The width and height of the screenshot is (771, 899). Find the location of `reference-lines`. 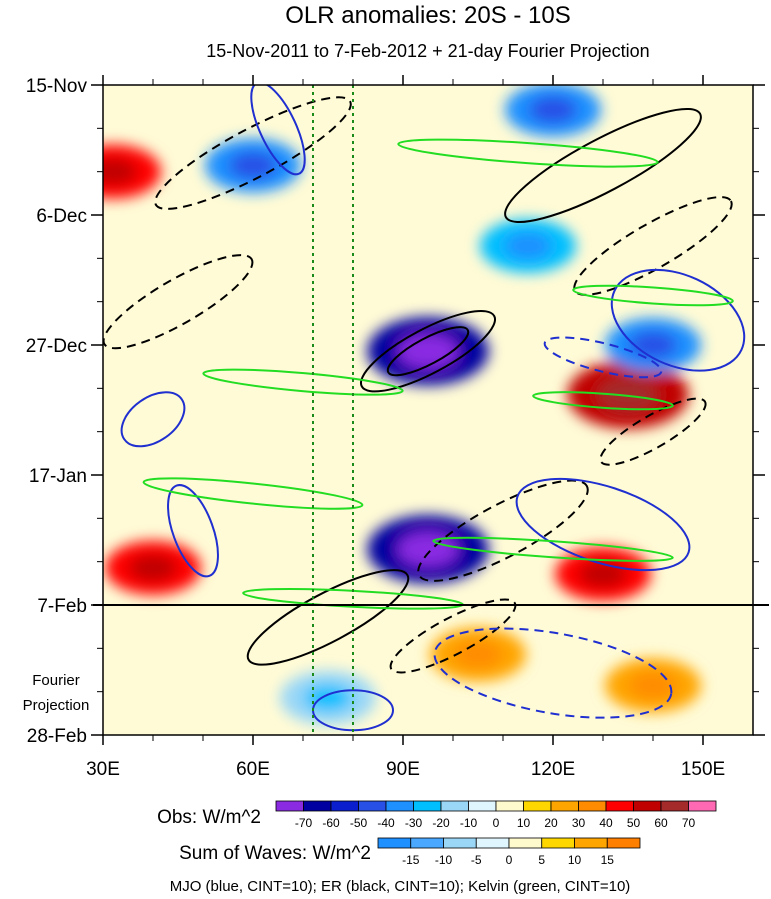

reference-lines is located at coordinates (333, 410).